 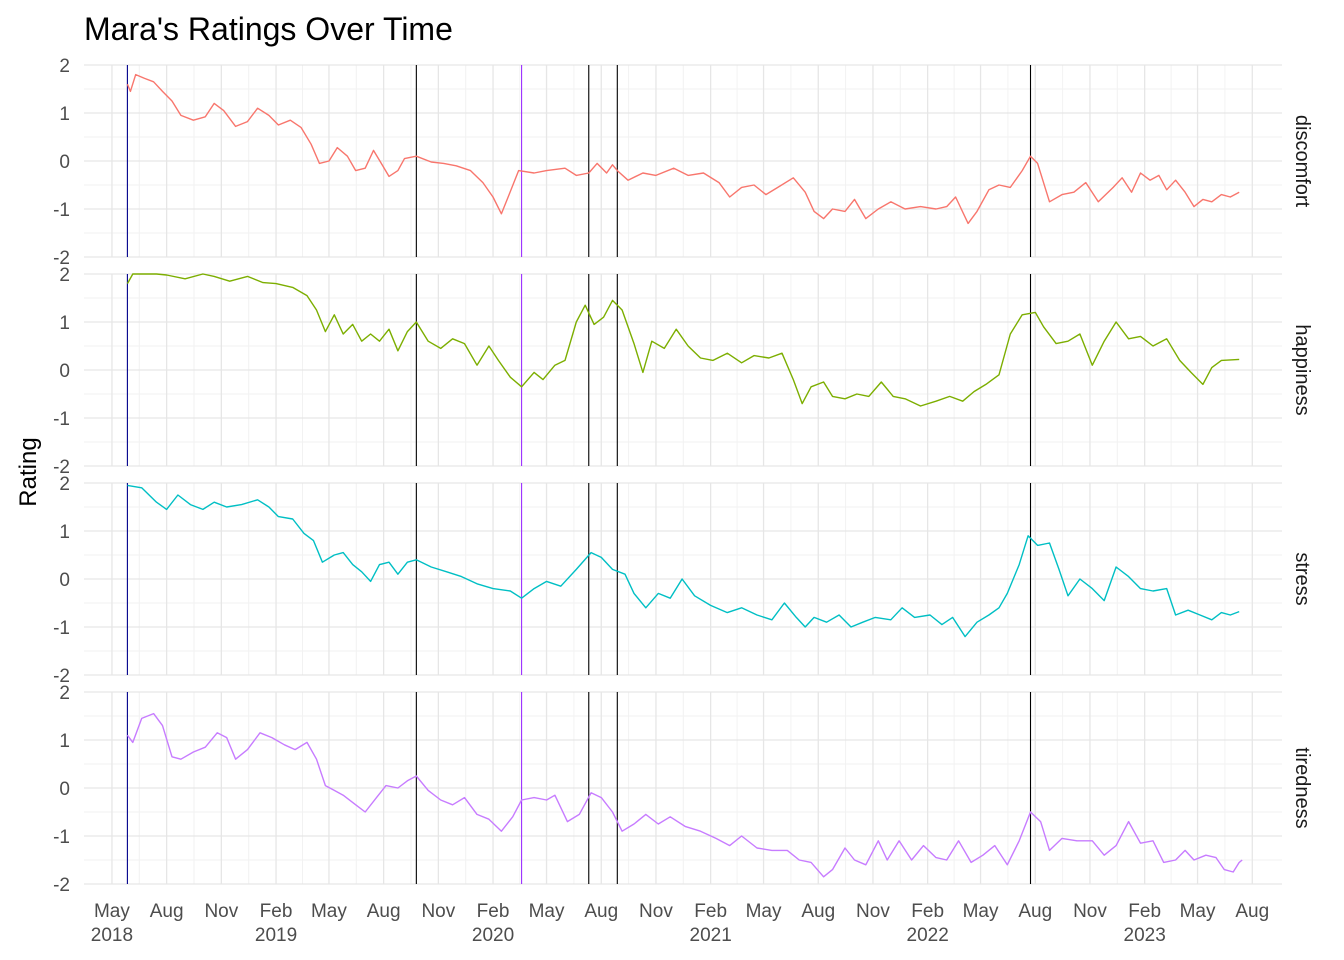 I want to click on x-tick-year-label: 2019, so click(x=276, y=935).